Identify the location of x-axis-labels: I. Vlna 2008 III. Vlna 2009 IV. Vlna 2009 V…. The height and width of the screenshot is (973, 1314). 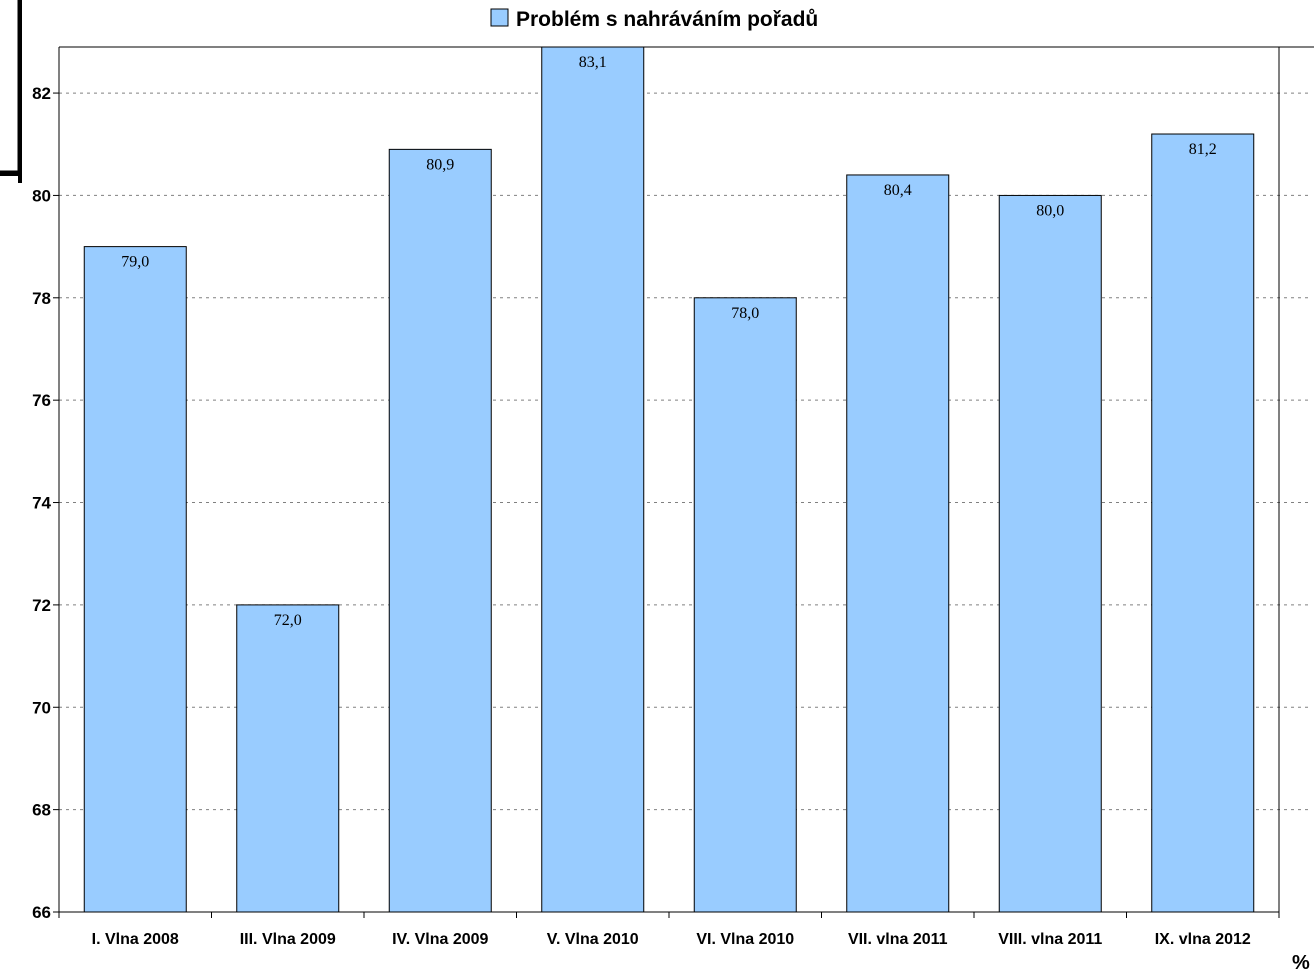
(671, 939).